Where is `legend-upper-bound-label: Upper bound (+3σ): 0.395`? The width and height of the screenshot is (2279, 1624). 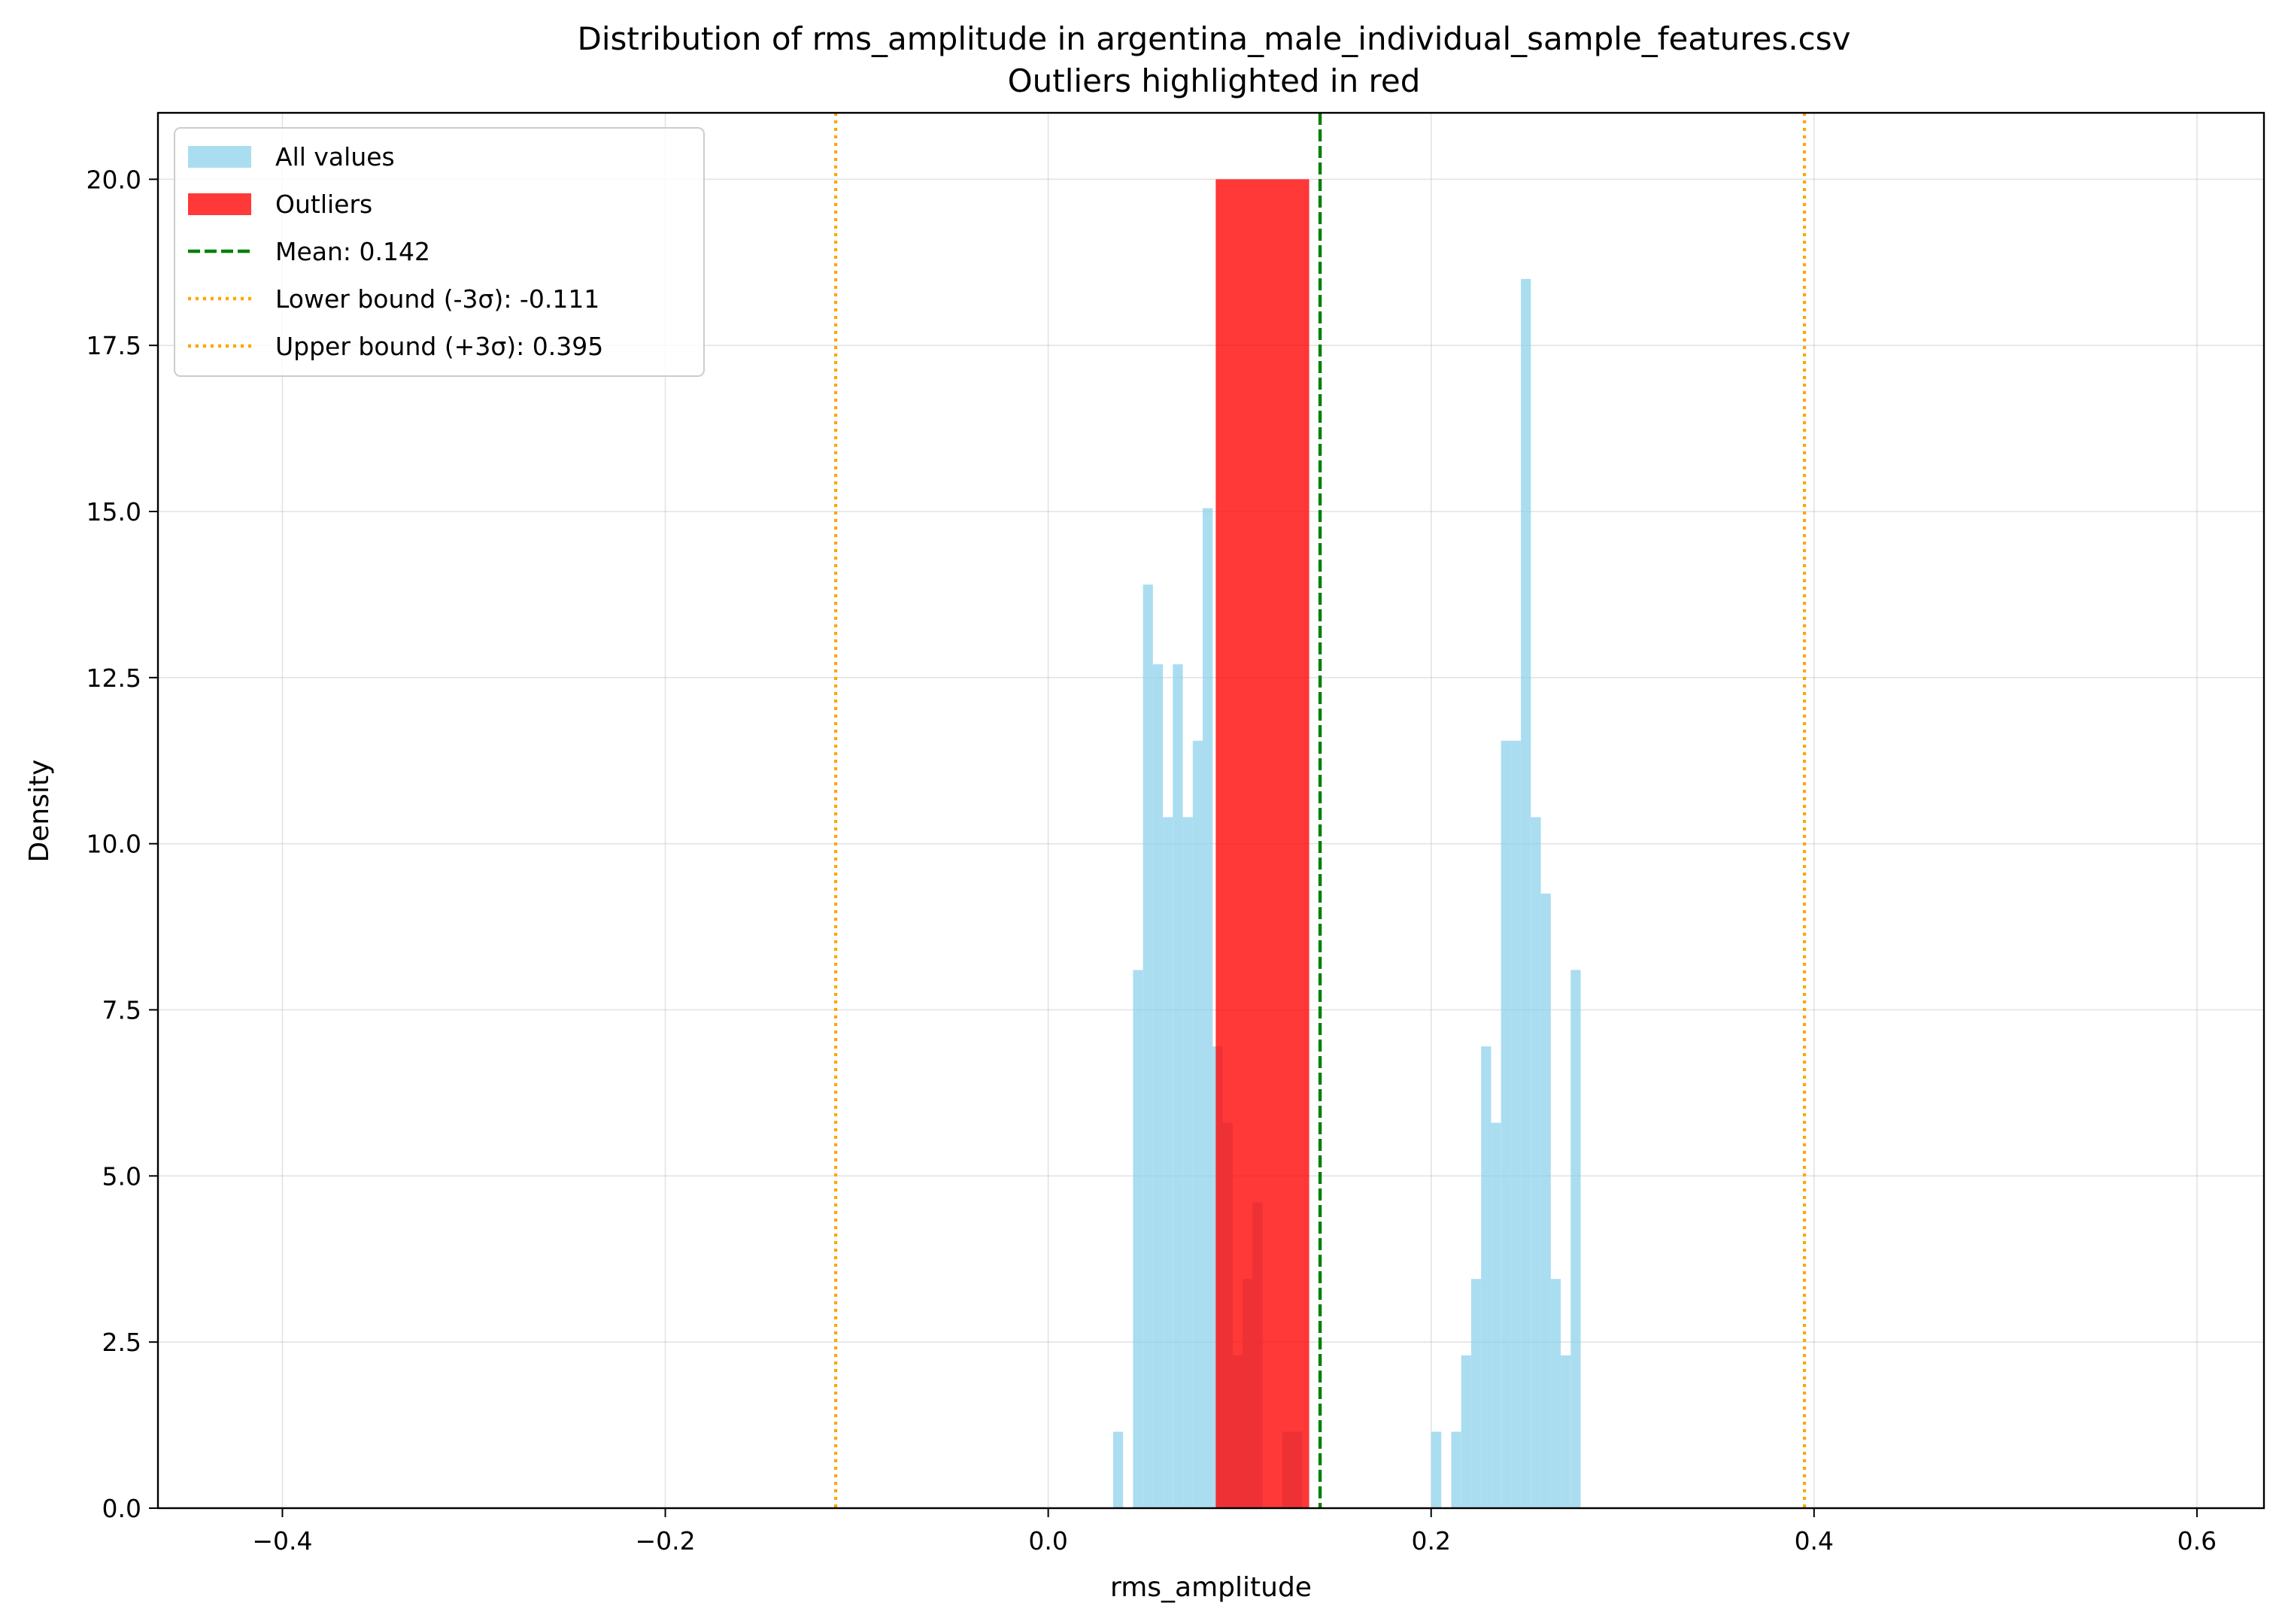 legend-upper-bound-label: Upper bound (+3σ): 0.395 is located at coordinates (439, 346).